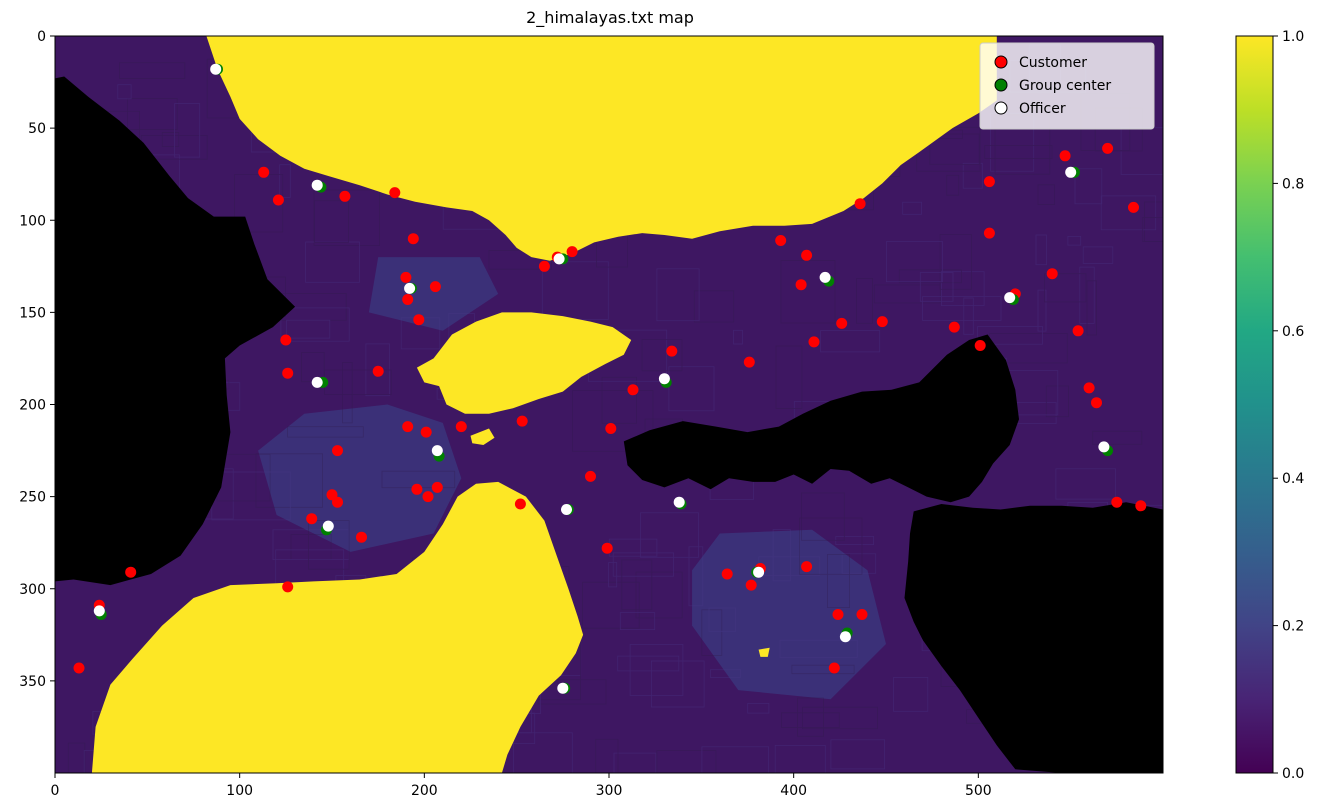  What do you see at coordinates (37, 129) in the screenshot?
I see `y-tick-label: 50` at bounding box center [37, 129].